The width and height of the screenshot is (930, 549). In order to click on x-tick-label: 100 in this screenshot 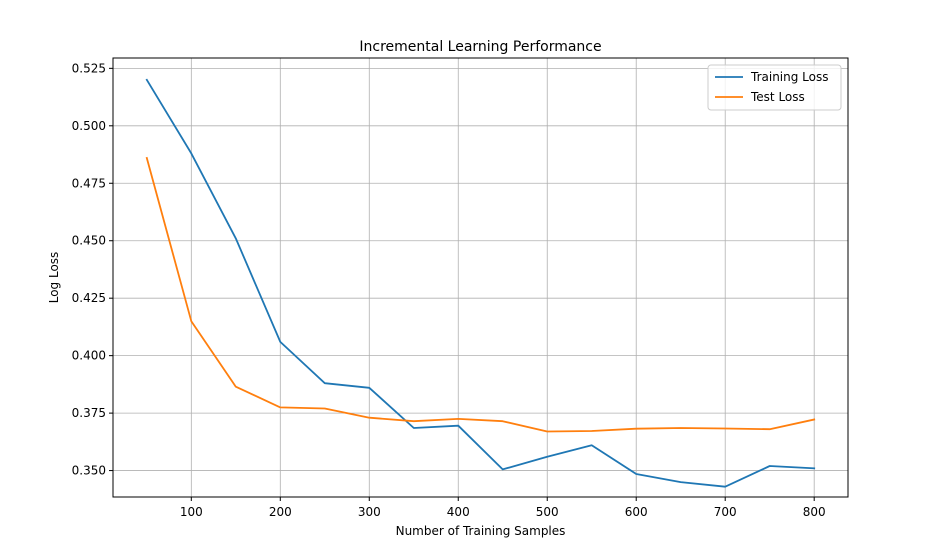, I will do `click(191, 512)`.